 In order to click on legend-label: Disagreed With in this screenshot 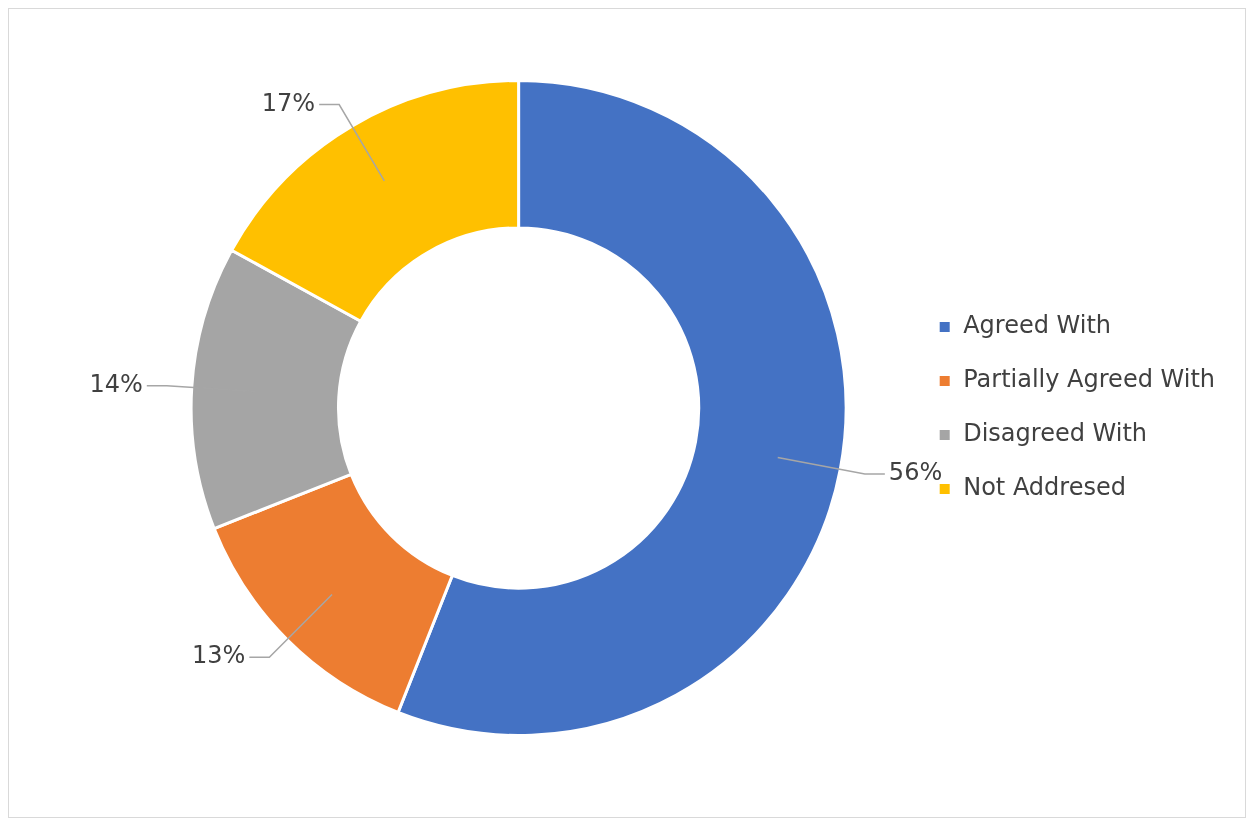, I will do `click(1055, 433)`.